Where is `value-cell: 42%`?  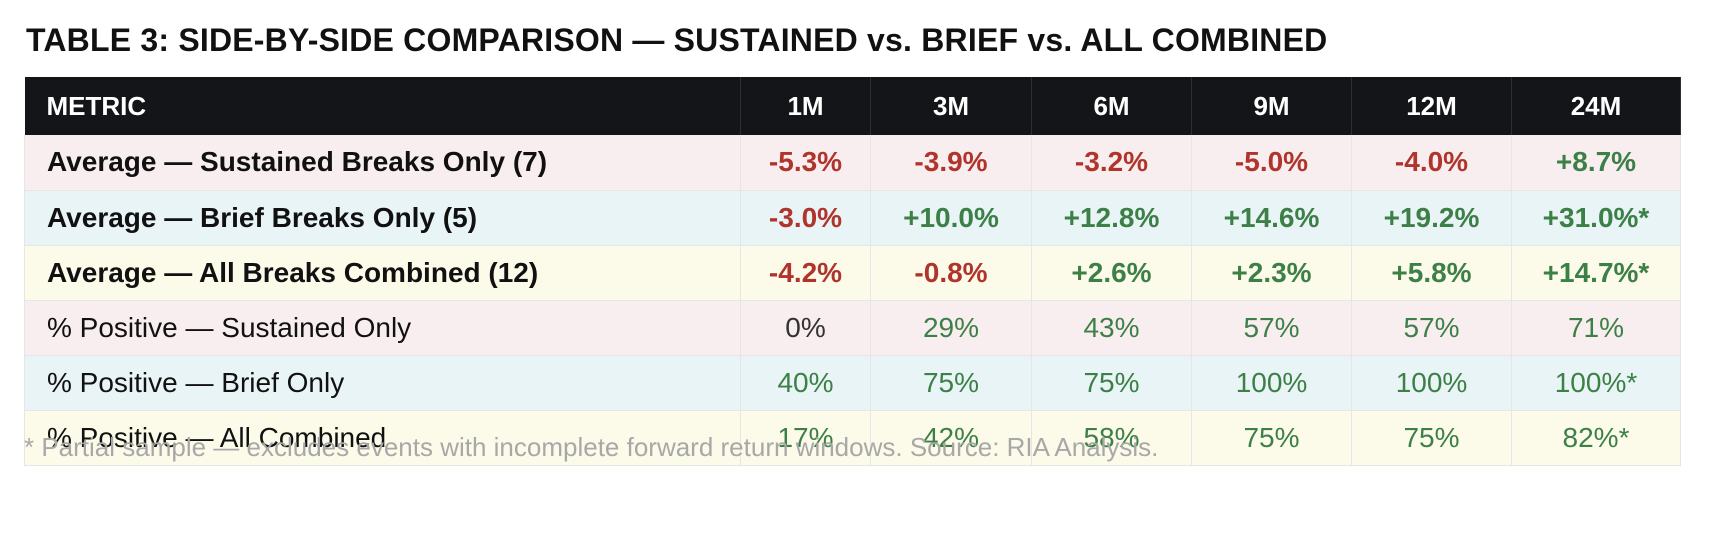 value-cell: 42% is located at coordinates (951, 438).